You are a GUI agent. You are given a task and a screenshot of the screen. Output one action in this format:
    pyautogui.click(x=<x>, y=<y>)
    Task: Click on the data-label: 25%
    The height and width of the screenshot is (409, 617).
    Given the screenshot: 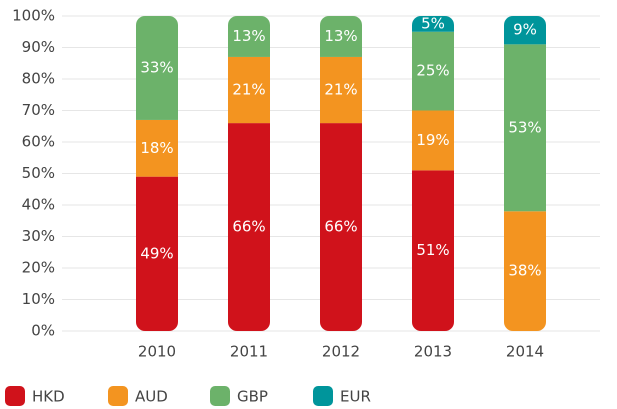 What is the action you would take?
    pyautogui.click(x=432, y=71)
    